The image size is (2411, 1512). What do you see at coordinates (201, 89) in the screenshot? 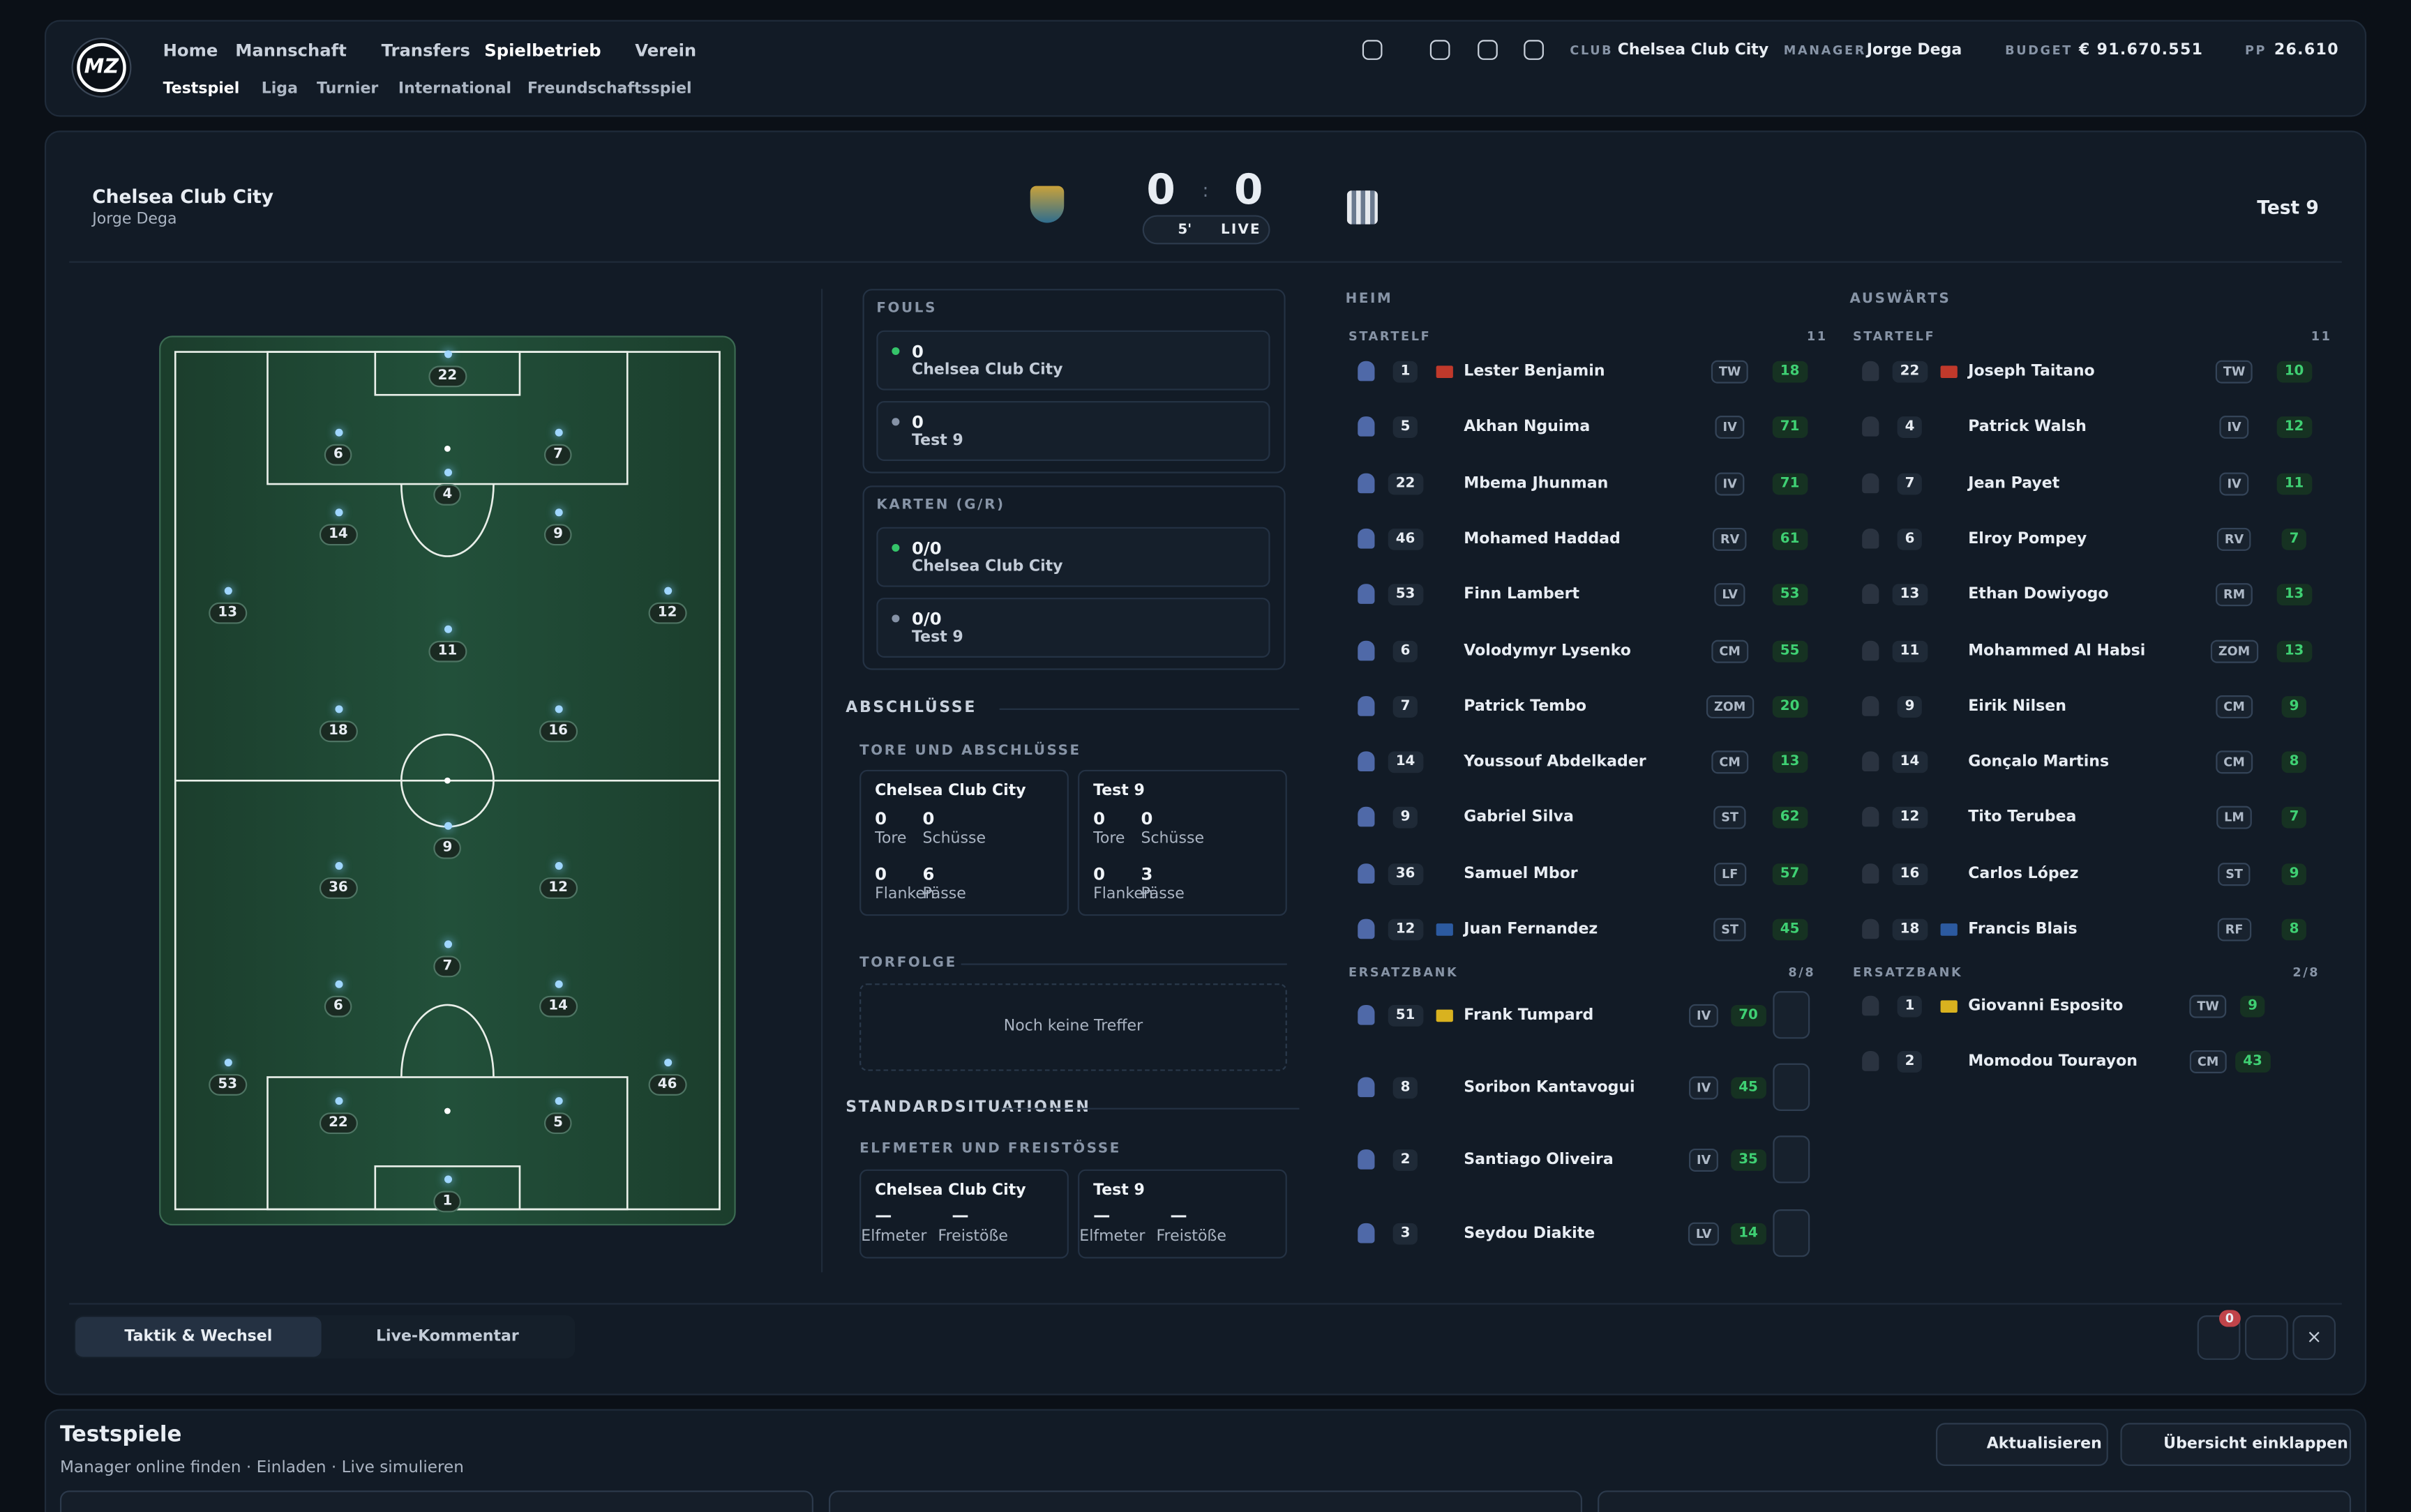
I see `sub-nav-item: Testspiel` at bounding box center [201, 89].